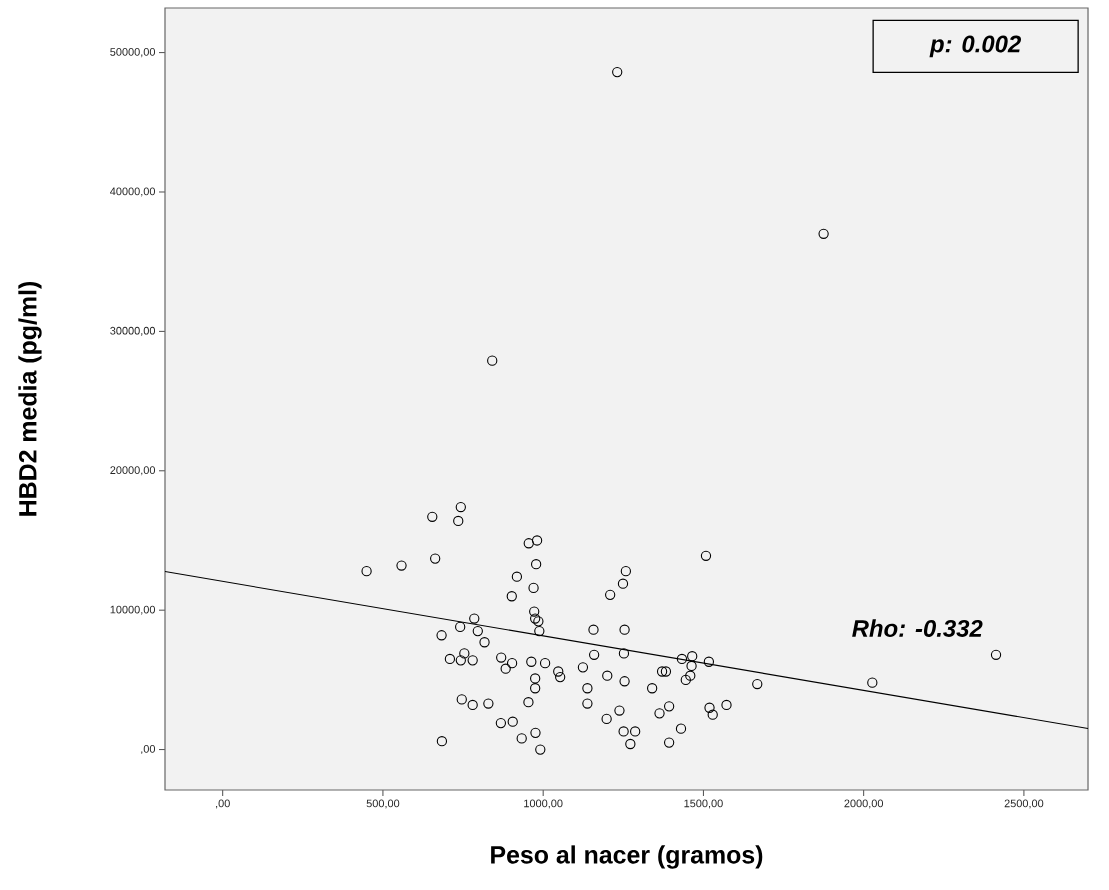  I want to click on y-tick-label: 20000,00, so click(133, 471).